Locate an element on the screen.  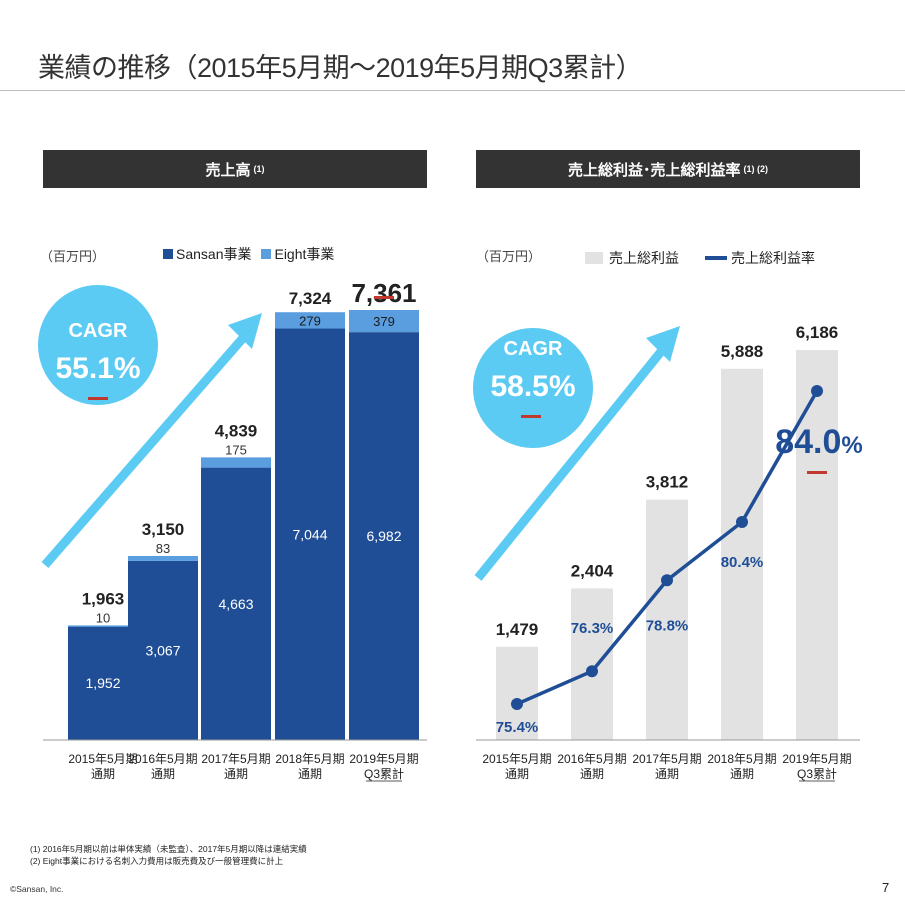
bar-sansan-label: 4,663 is located at coordinates (235, 604).